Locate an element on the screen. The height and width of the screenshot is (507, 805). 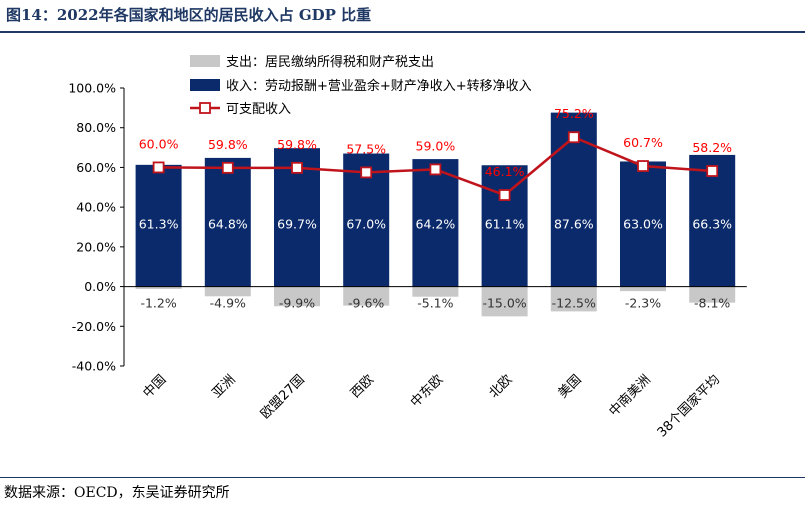
category-label: 北欧 is located at coordinates (500, 386).